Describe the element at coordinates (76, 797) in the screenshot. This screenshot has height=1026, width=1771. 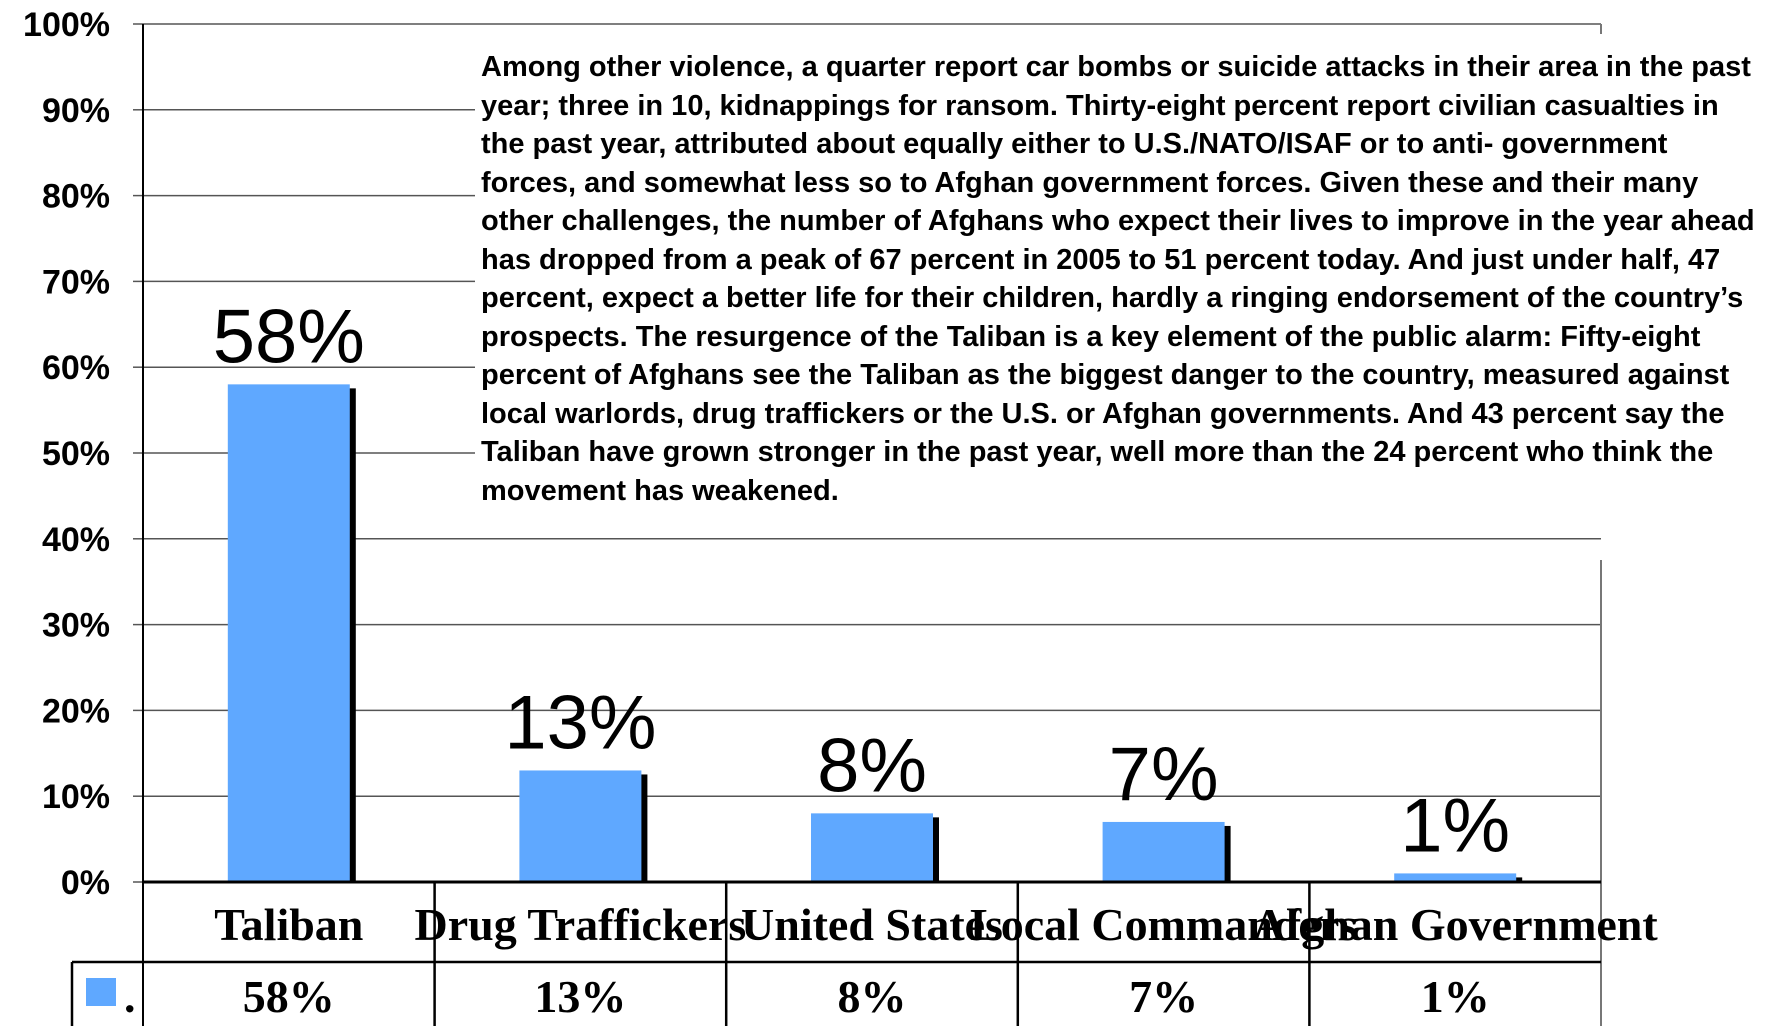
I see `y-tick-label: 10%` at that location.